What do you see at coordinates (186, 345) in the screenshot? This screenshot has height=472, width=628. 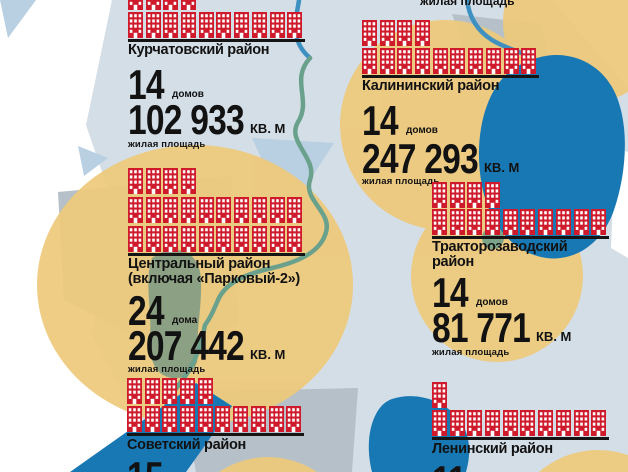 I see `area-value: 207 442` at bounding box center [186, 345].